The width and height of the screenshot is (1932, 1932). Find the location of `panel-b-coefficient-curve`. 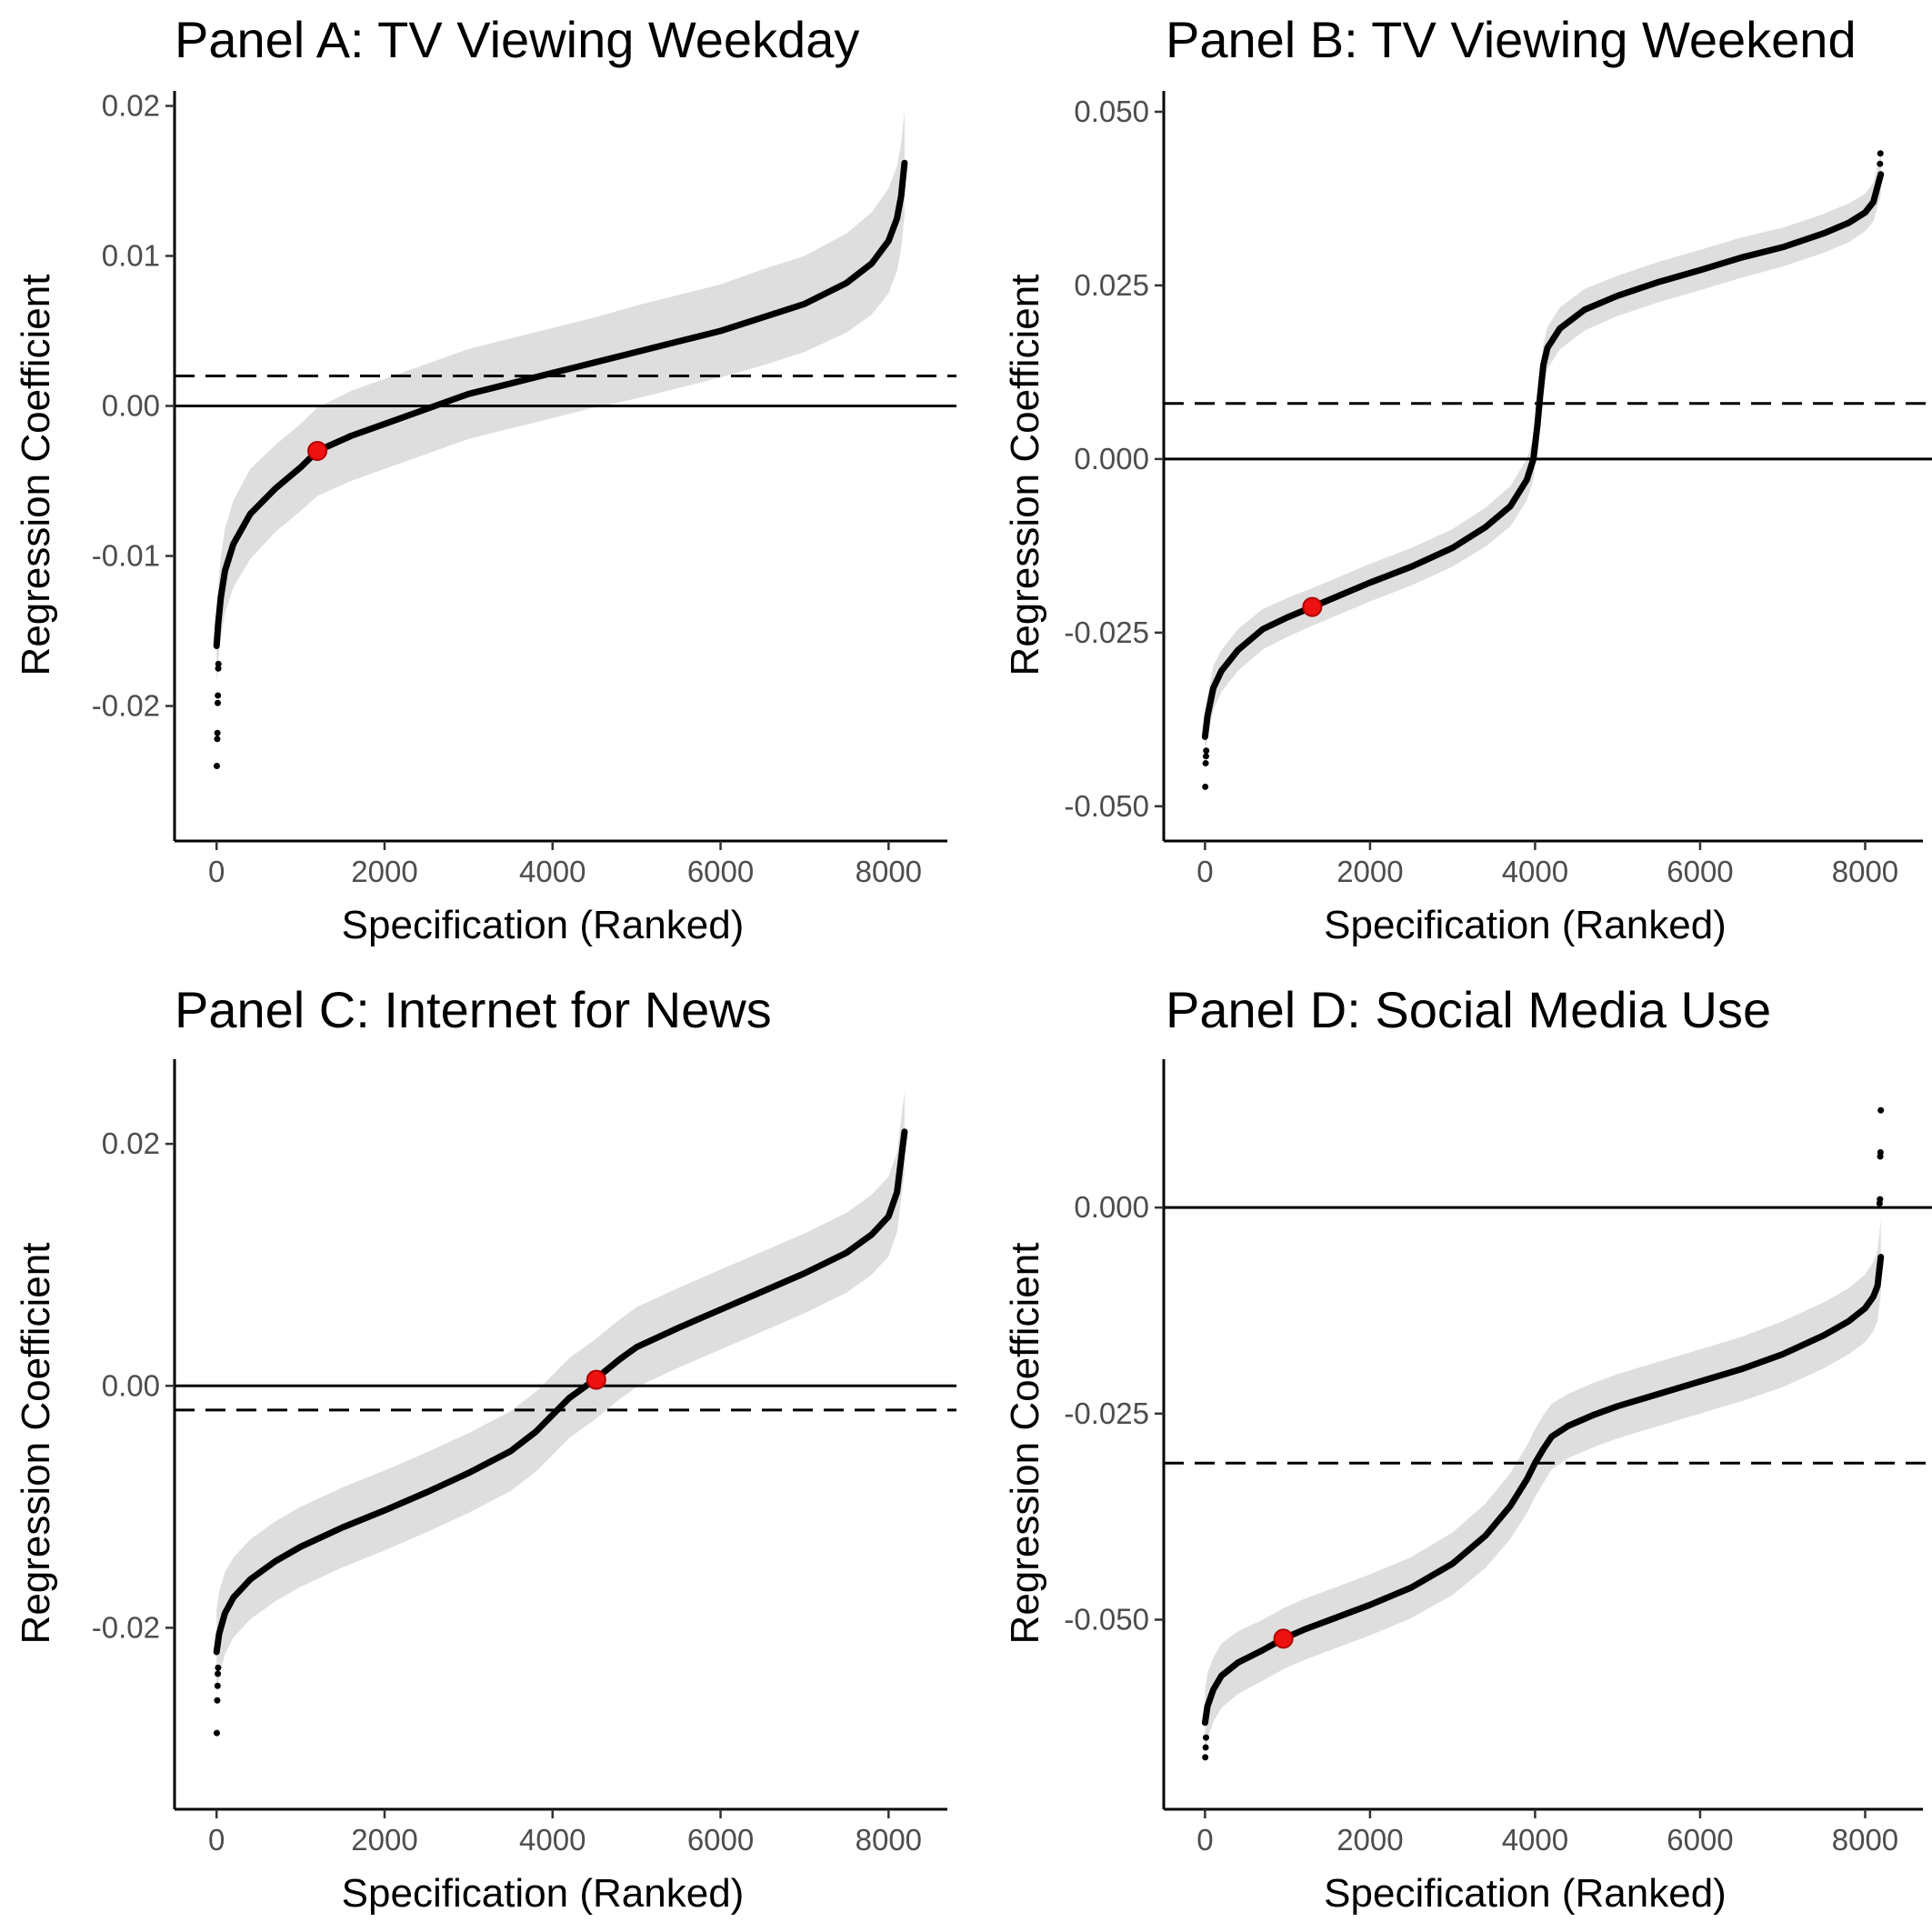

panel-b-coefficient-curve is located at coordinates (1543, 455).